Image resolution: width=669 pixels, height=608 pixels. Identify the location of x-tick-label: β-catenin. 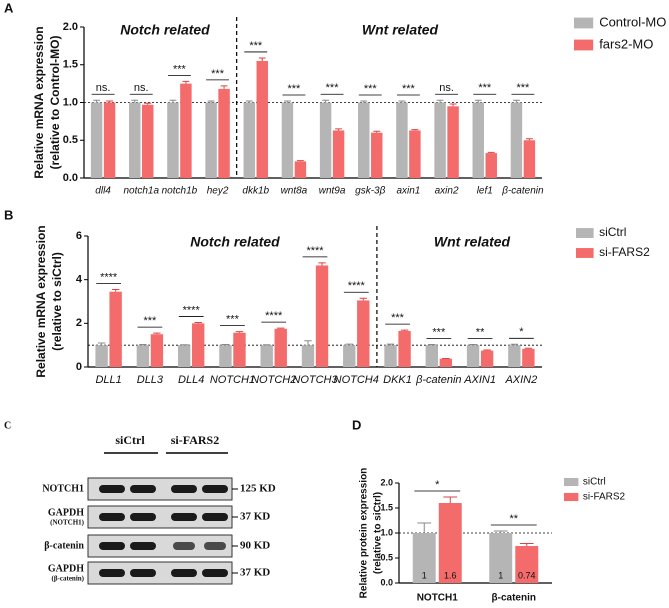
(514, 598).